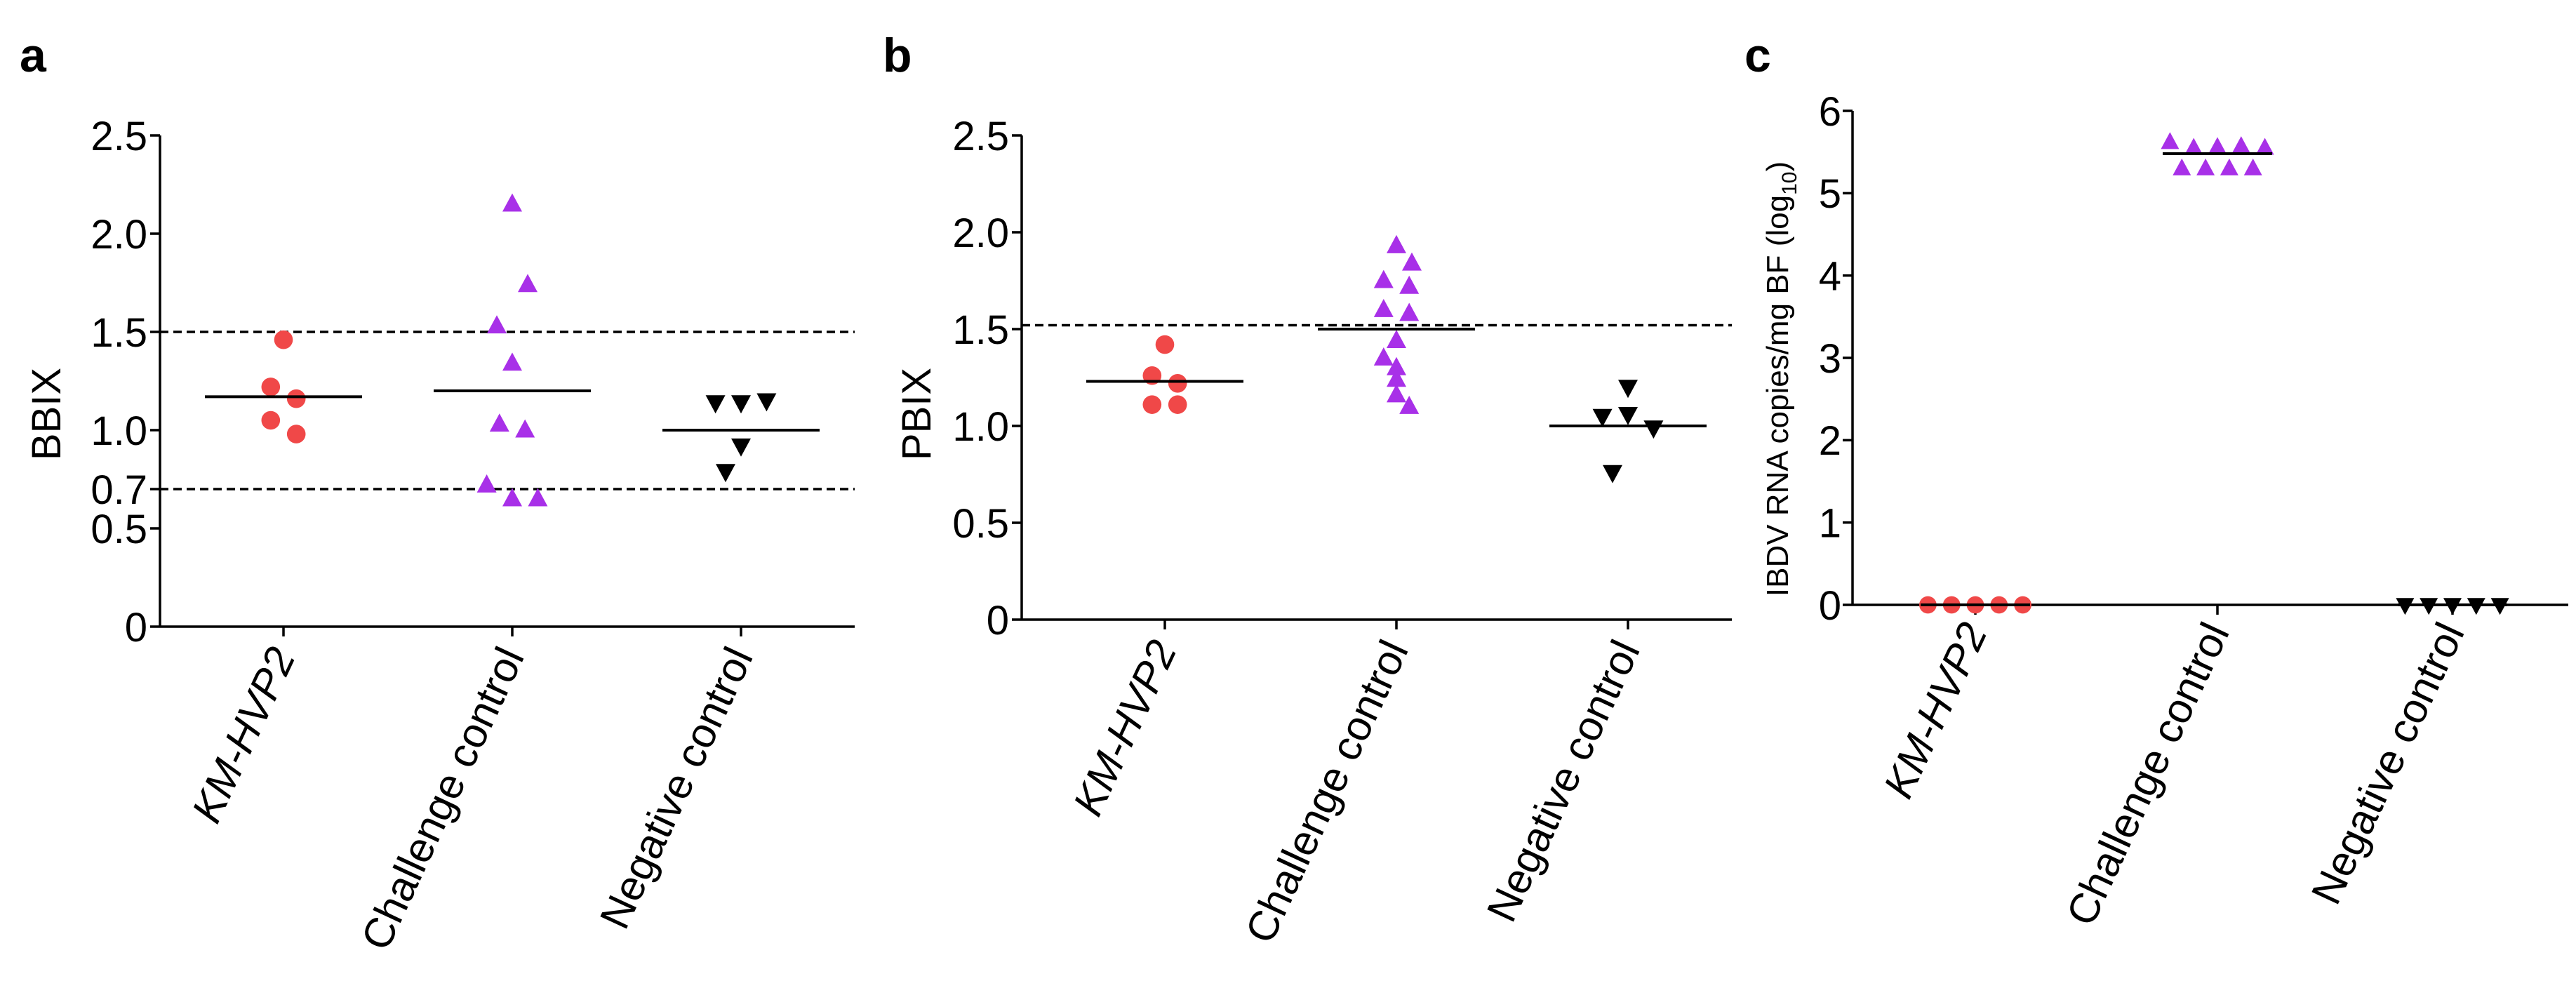 This screenshot has height=988, width=2576. Describe the element at coordinates (917, 414) in the screenshot. I see `y-axis-title-b: PBIX` at that location.